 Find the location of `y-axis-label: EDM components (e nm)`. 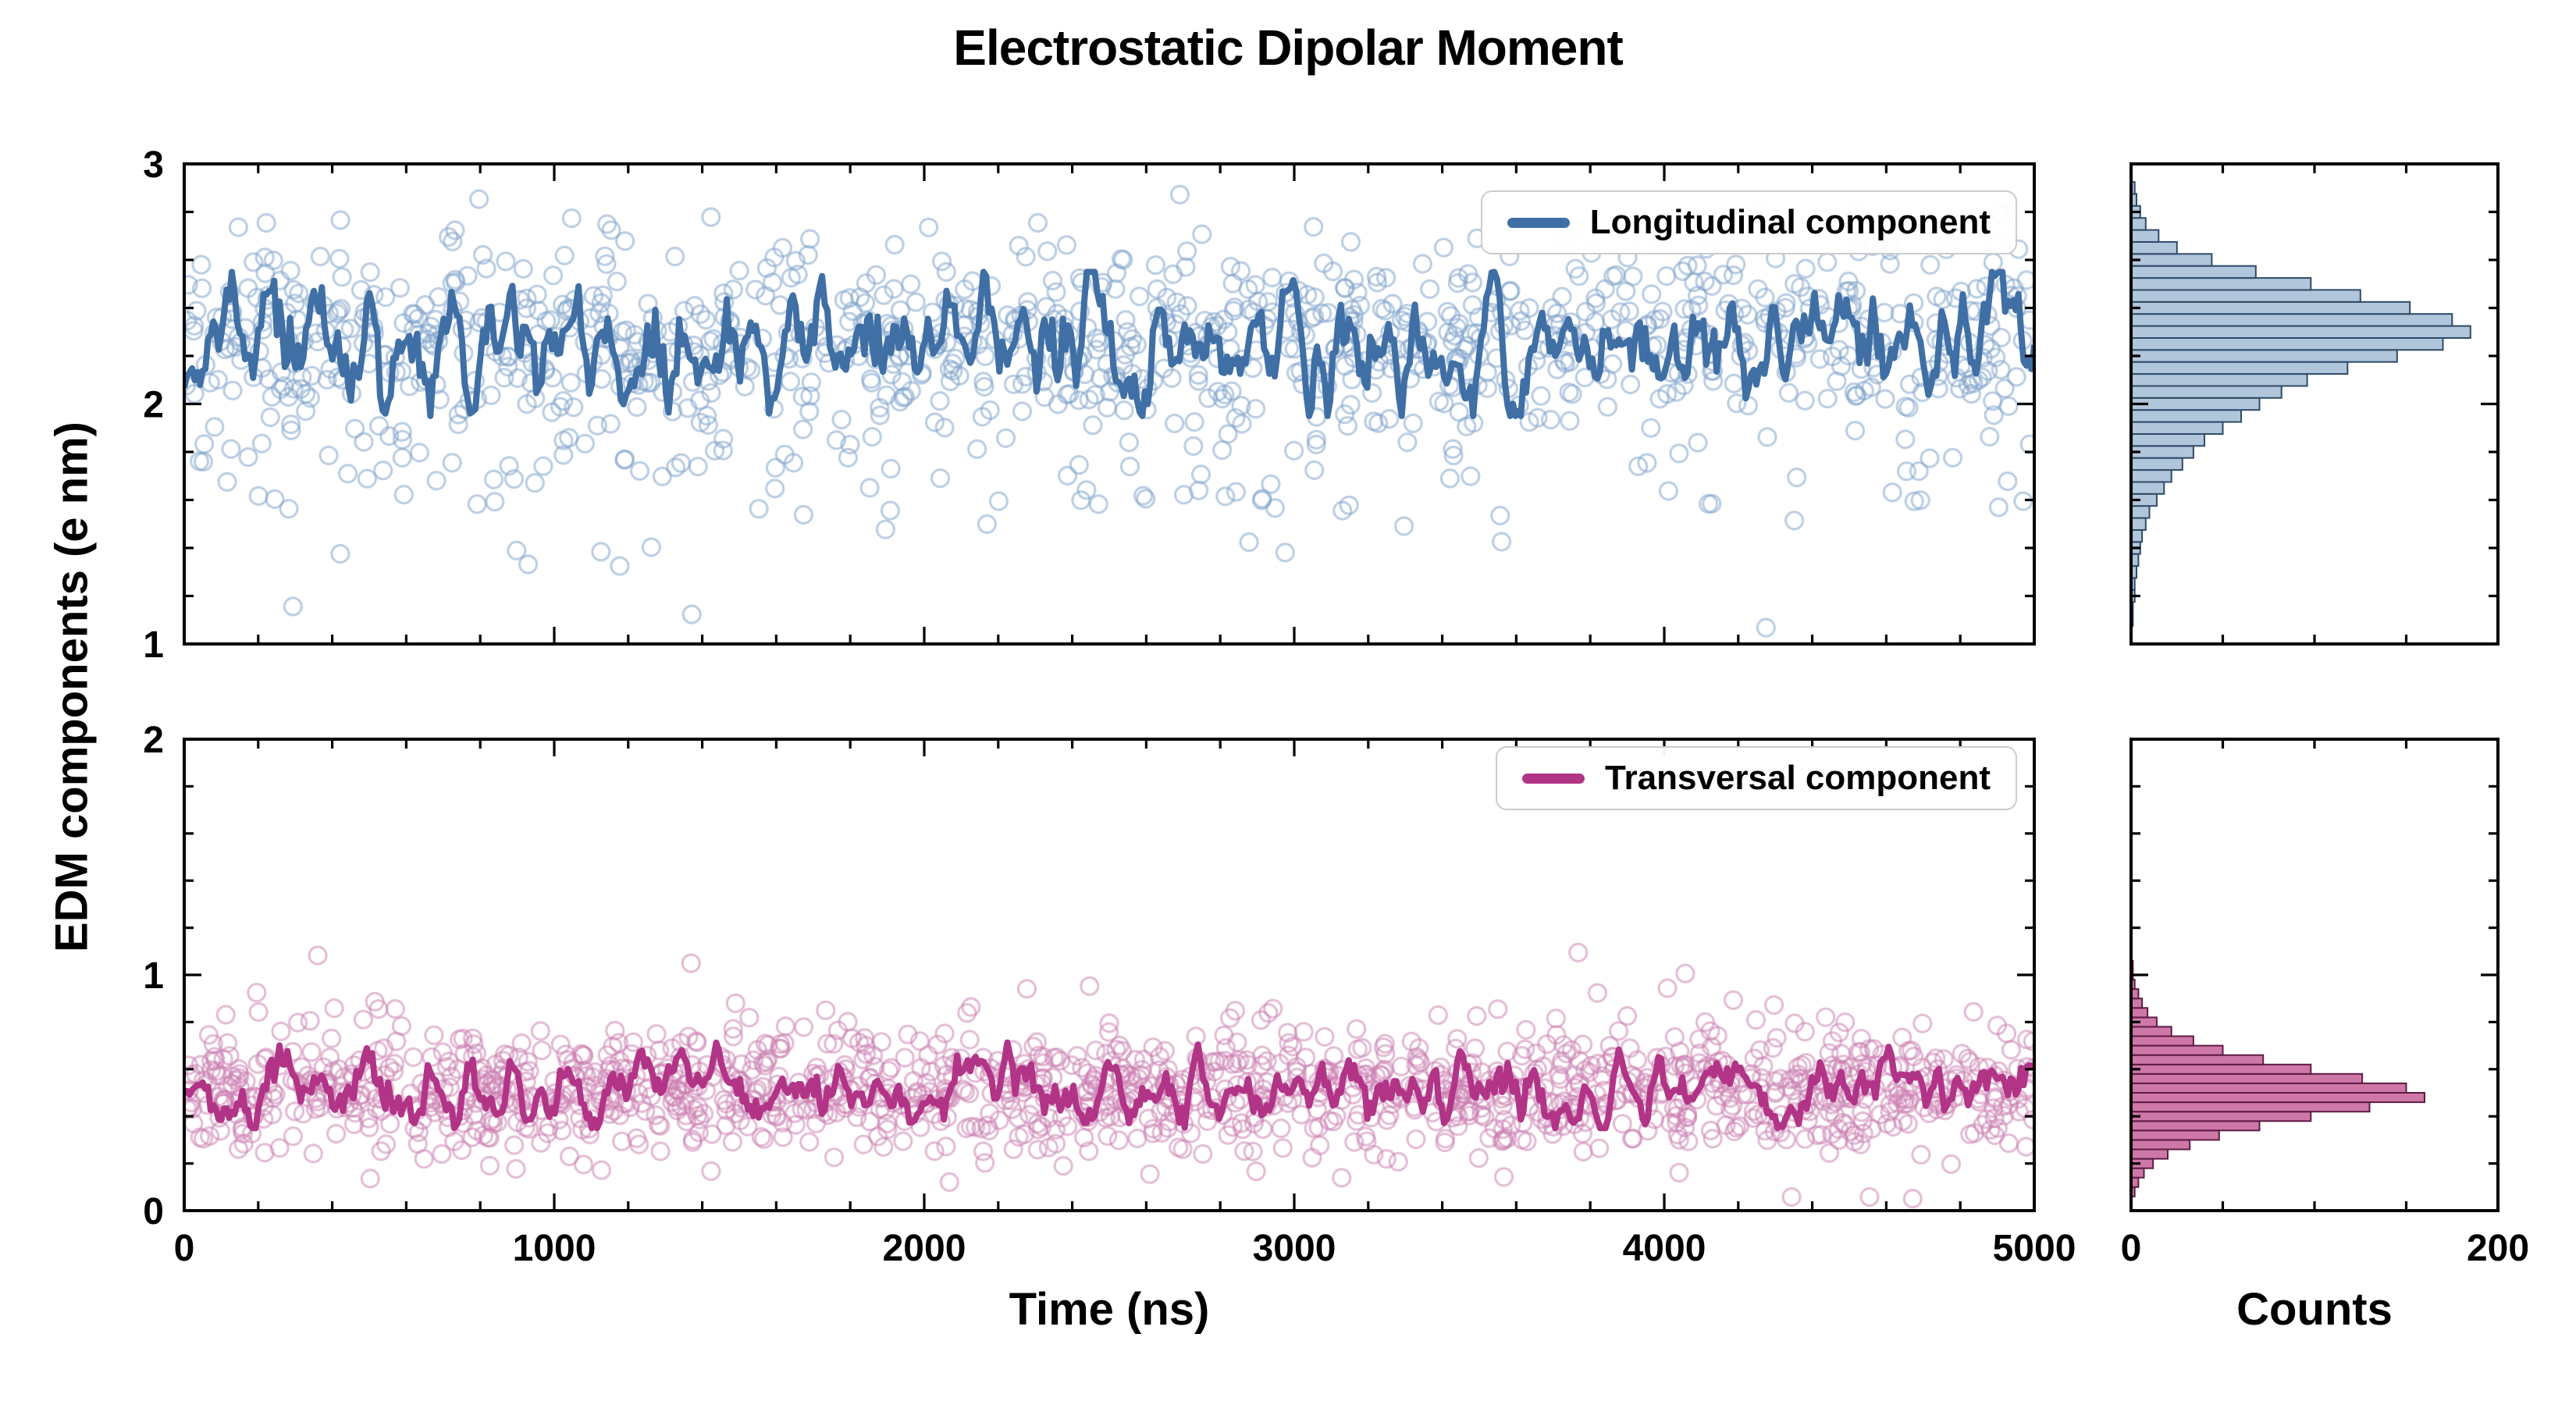

y-axis-label: EDM components (e nm) is located at coordinates (72, 687).